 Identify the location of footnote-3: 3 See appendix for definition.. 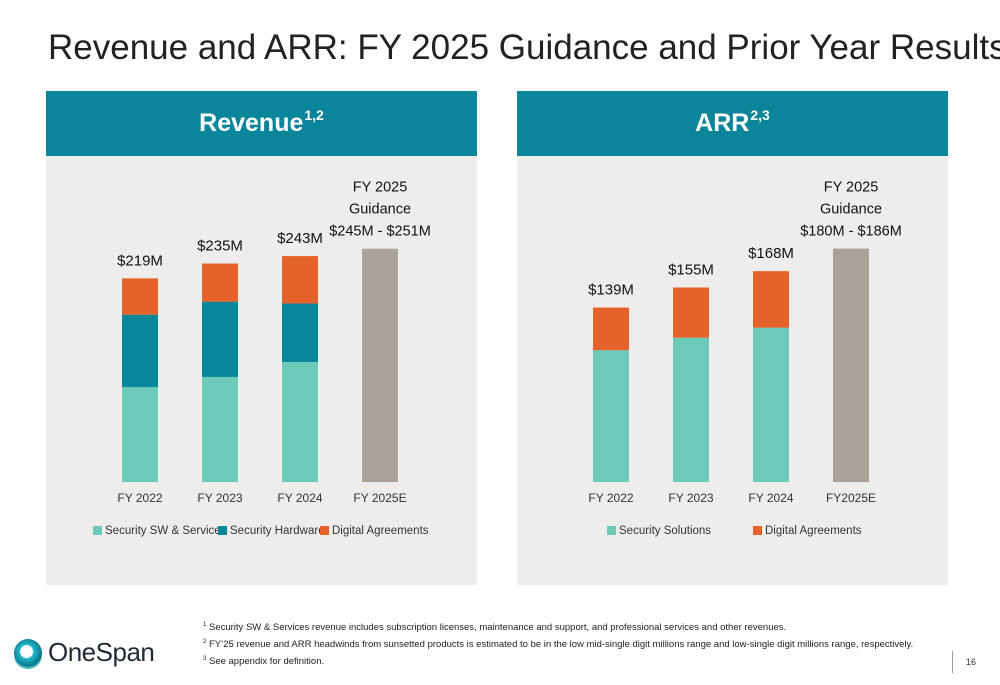
(264, 662).